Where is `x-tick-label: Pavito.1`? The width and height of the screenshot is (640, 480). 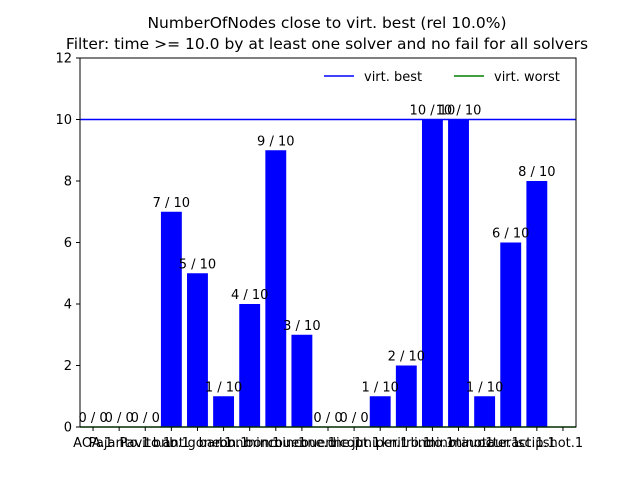
x-tick-label: Pavito.1 is located at coordinates (145, 443).